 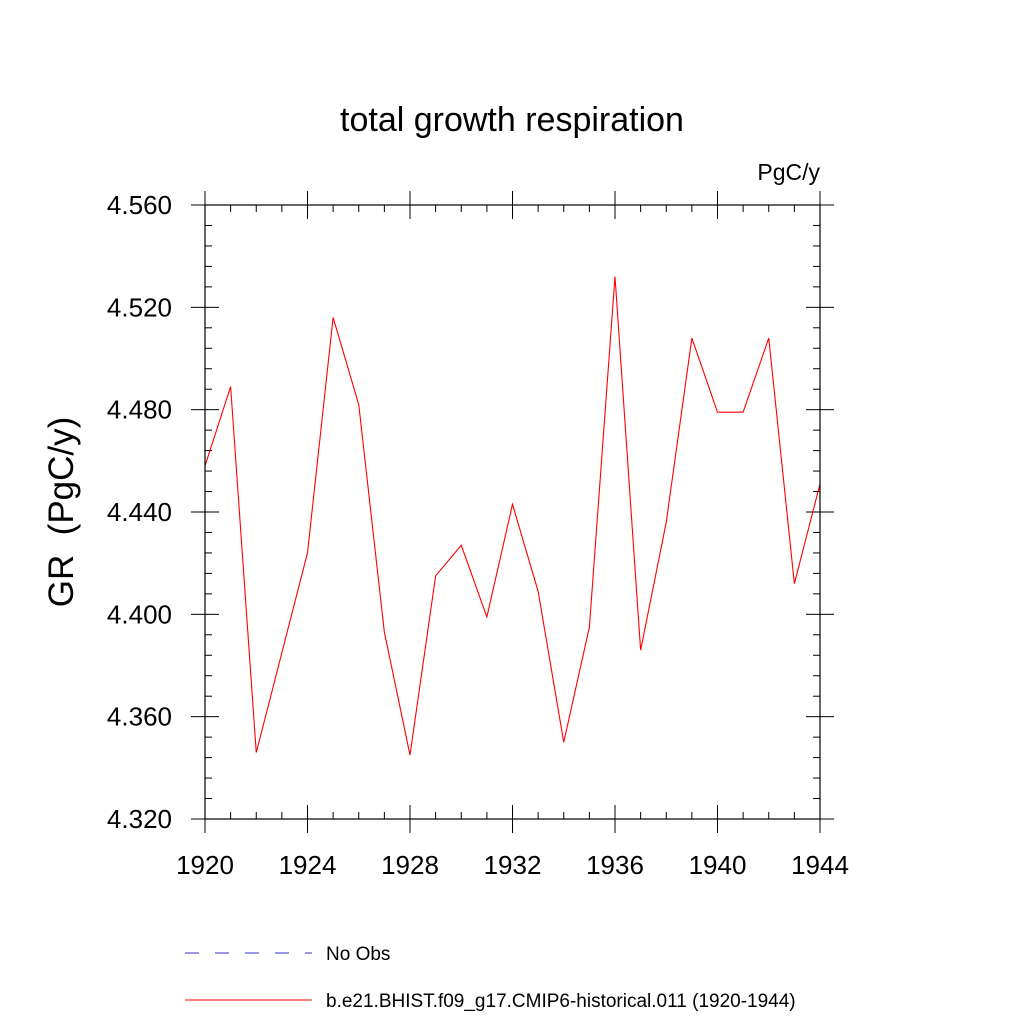 What do you see at coordinates (139, 307) in the screenshot?
I see `y-tick-label: 4.520` at bounding box center [139, 307].